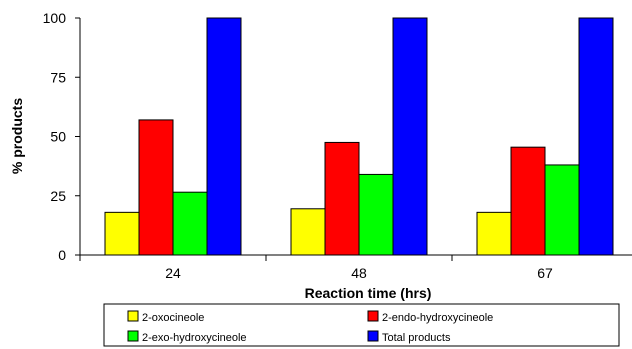 This screenshot has width=632, height=349. Describe the element at coordinates (58, 77) in the screenshot. I see `y-tick-label: 75` at that location.